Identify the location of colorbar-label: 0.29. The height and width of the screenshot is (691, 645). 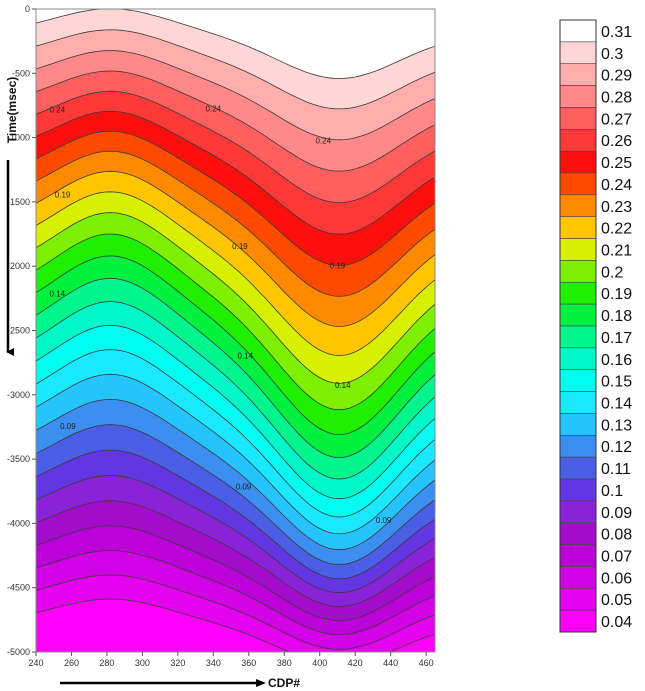
(616, 76).